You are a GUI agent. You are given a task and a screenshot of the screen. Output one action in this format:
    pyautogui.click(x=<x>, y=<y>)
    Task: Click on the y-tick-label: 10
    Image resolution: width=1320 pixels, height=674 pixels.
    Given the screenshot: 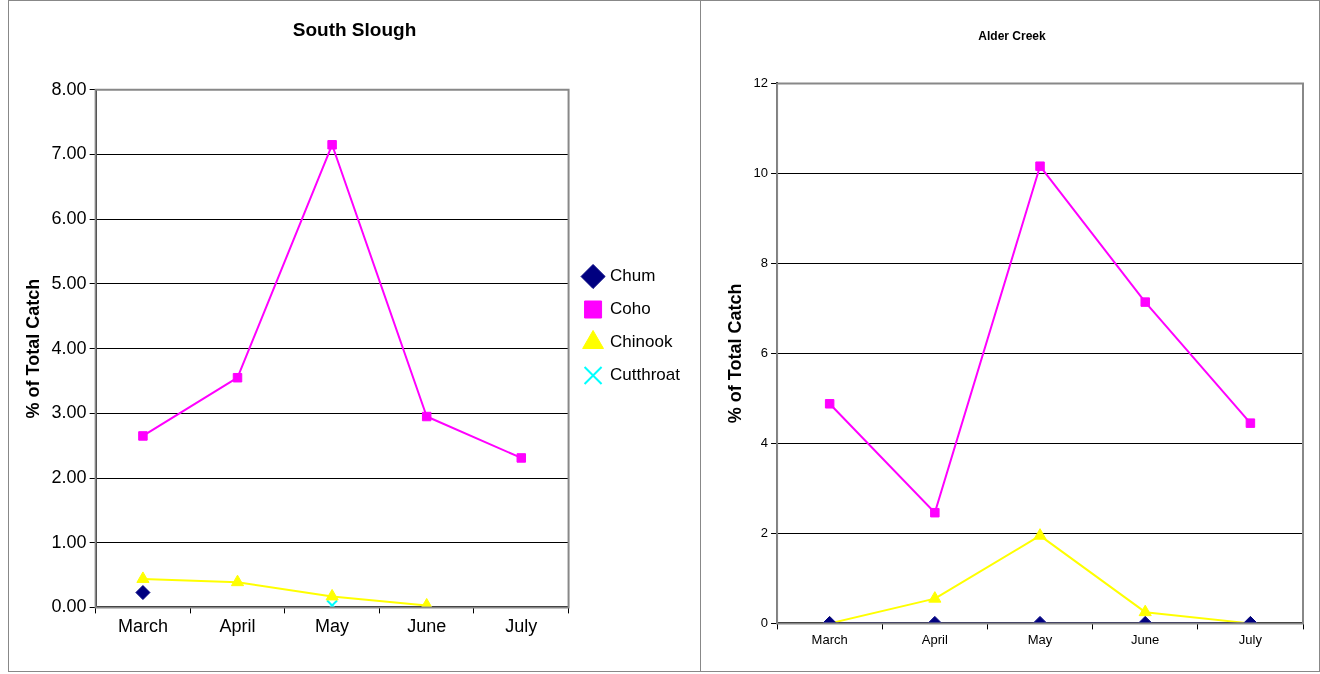 What is the action you would take?
    pyautogui.click(x=761, y=172)
    